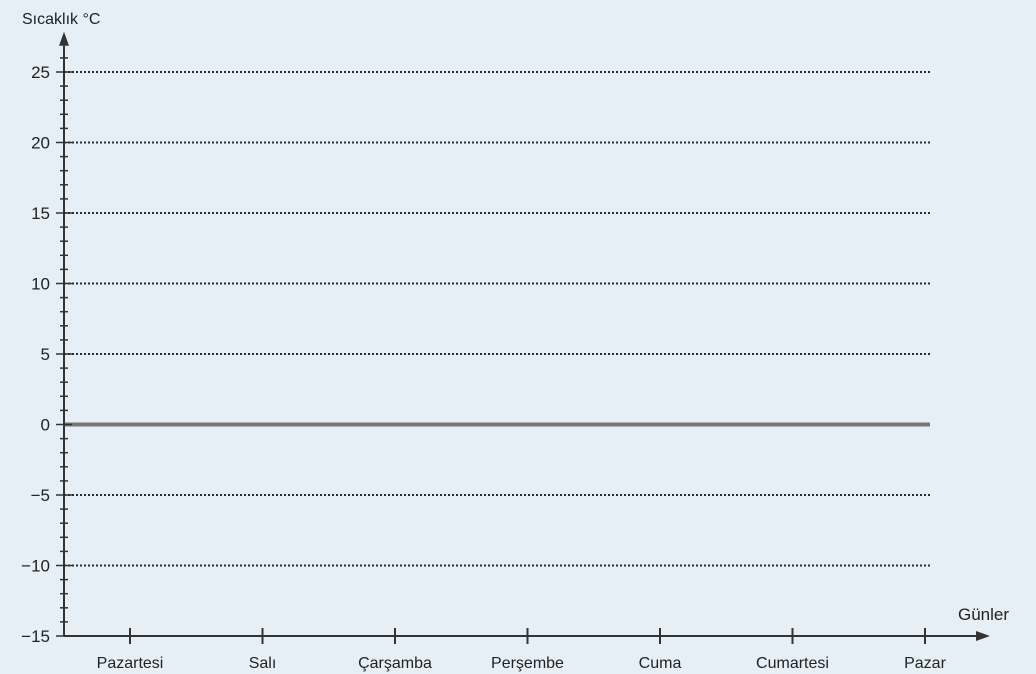 Image resolution: width=1036 pixels, height=674 pixels. Describe the element at coordinates (40, 143) in the screenshot. I see `y-tick-label: 20` at that location.